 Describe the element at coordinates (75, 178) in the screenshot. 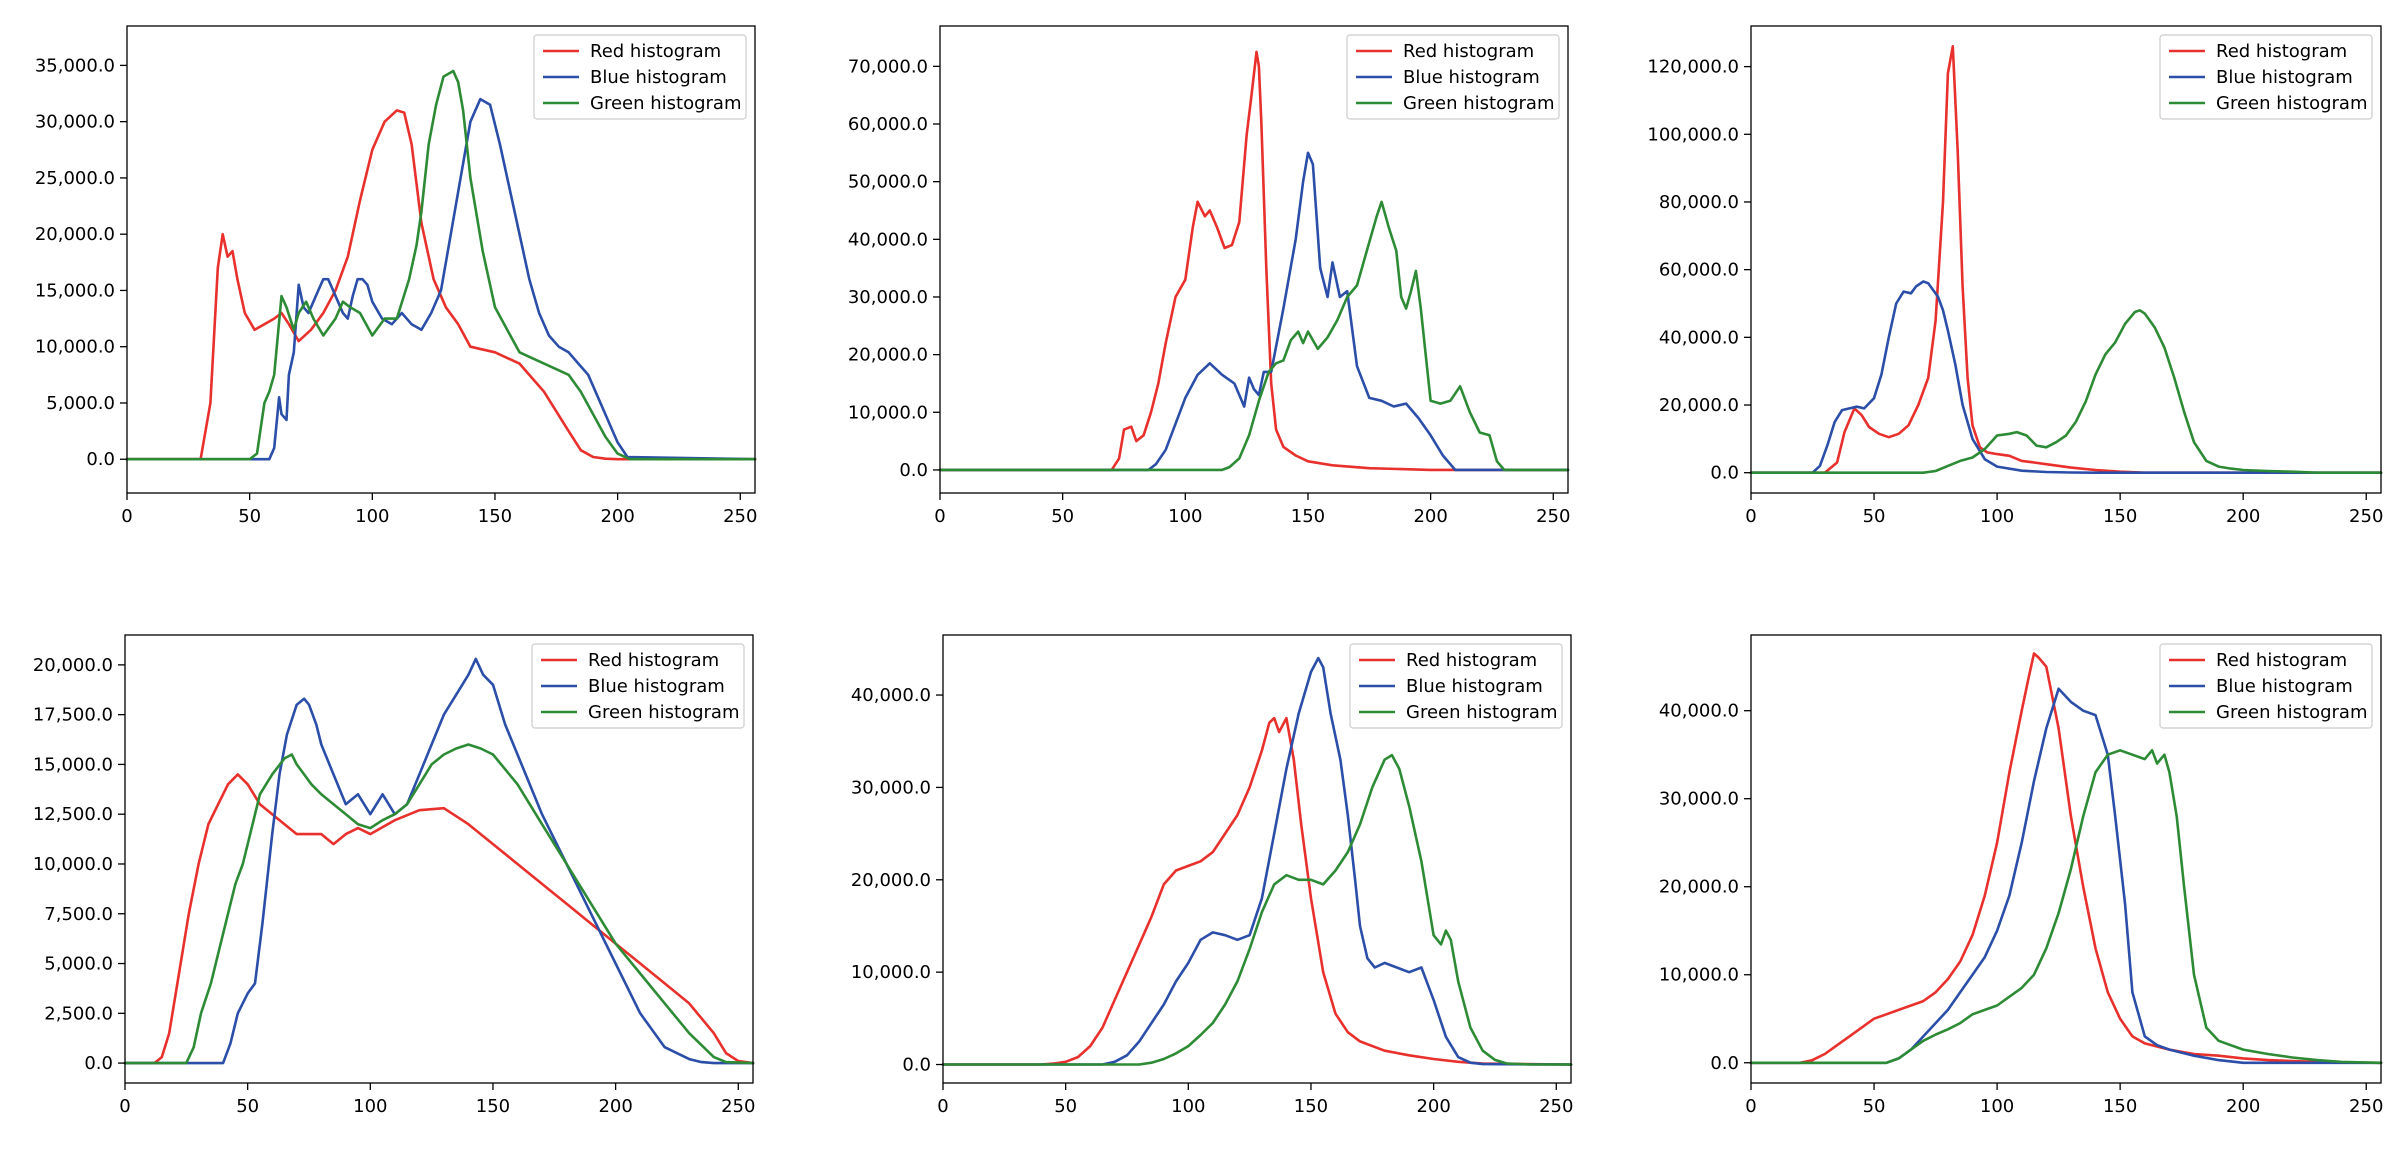

I see `y-tick-label: 25,000.0` at that location.